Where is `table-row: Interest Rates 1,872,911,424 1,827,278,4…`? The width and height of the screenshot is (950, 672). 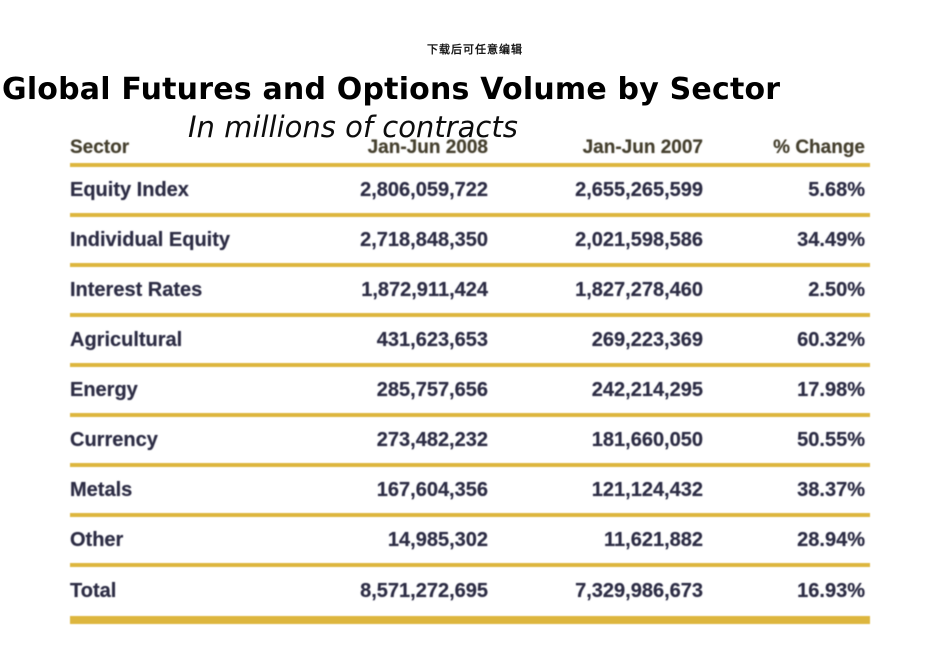 table-row: Interest Rates 1,872,911,424 1,827,278,4… is located at coordinates (470, 292).